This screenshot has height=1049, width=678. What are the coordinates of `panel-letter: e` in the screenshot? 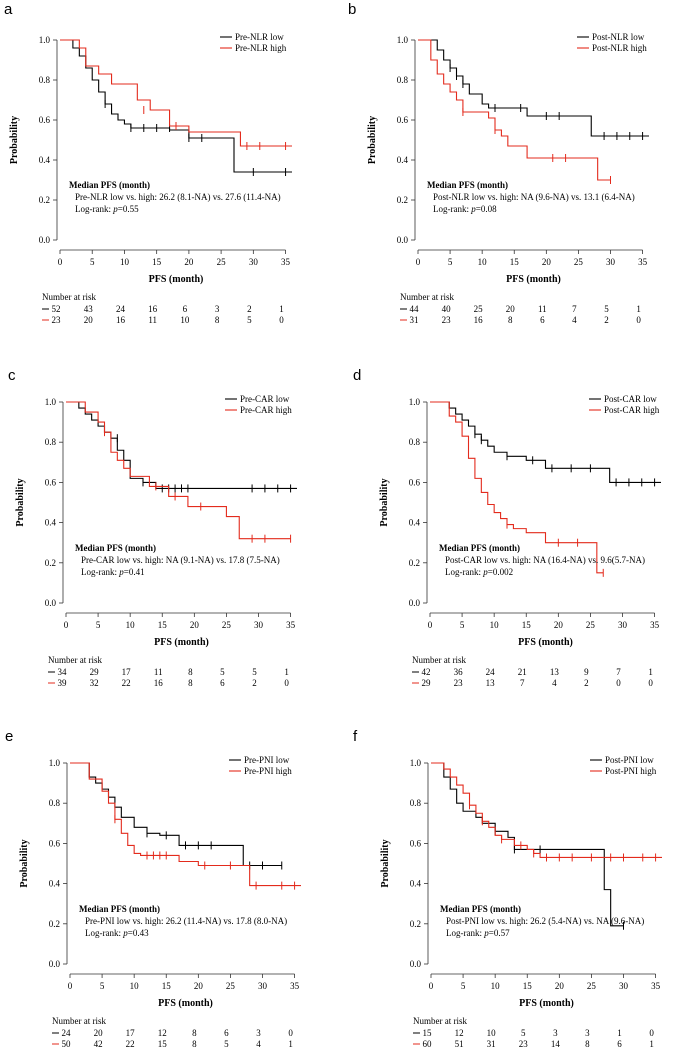 It's located at (9, 736).